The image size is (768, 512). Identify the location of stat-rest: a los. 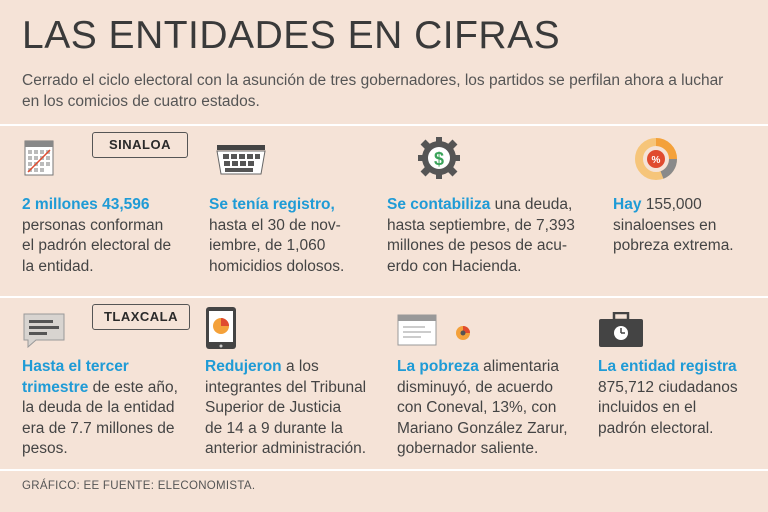
(300, 366).